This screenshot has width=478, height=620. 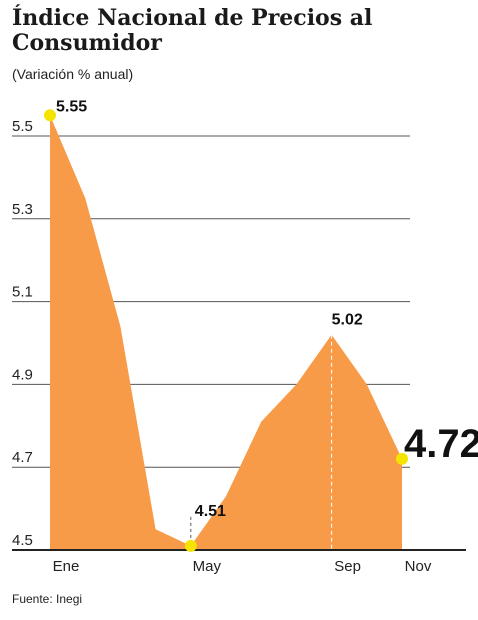 I want to click on data-label: 4.72, so click(x=441, y=444).